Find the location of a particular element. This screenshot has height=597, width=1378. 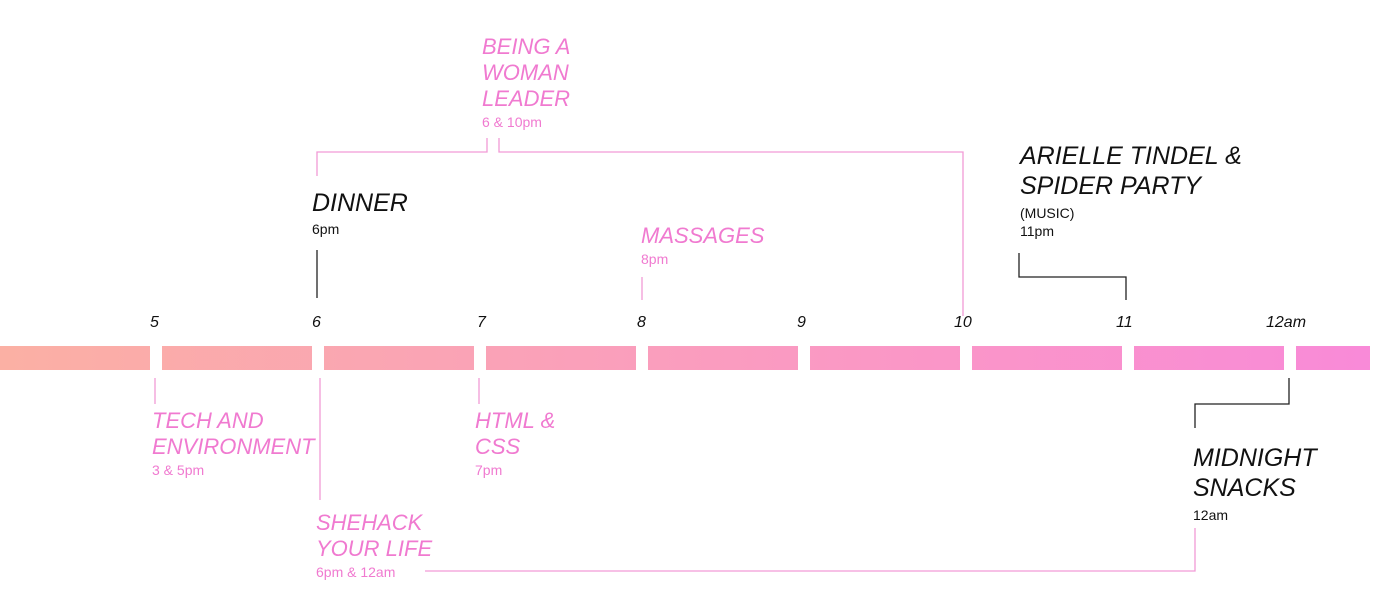

event-time: 11pm is located at coordinates (1037, 231).